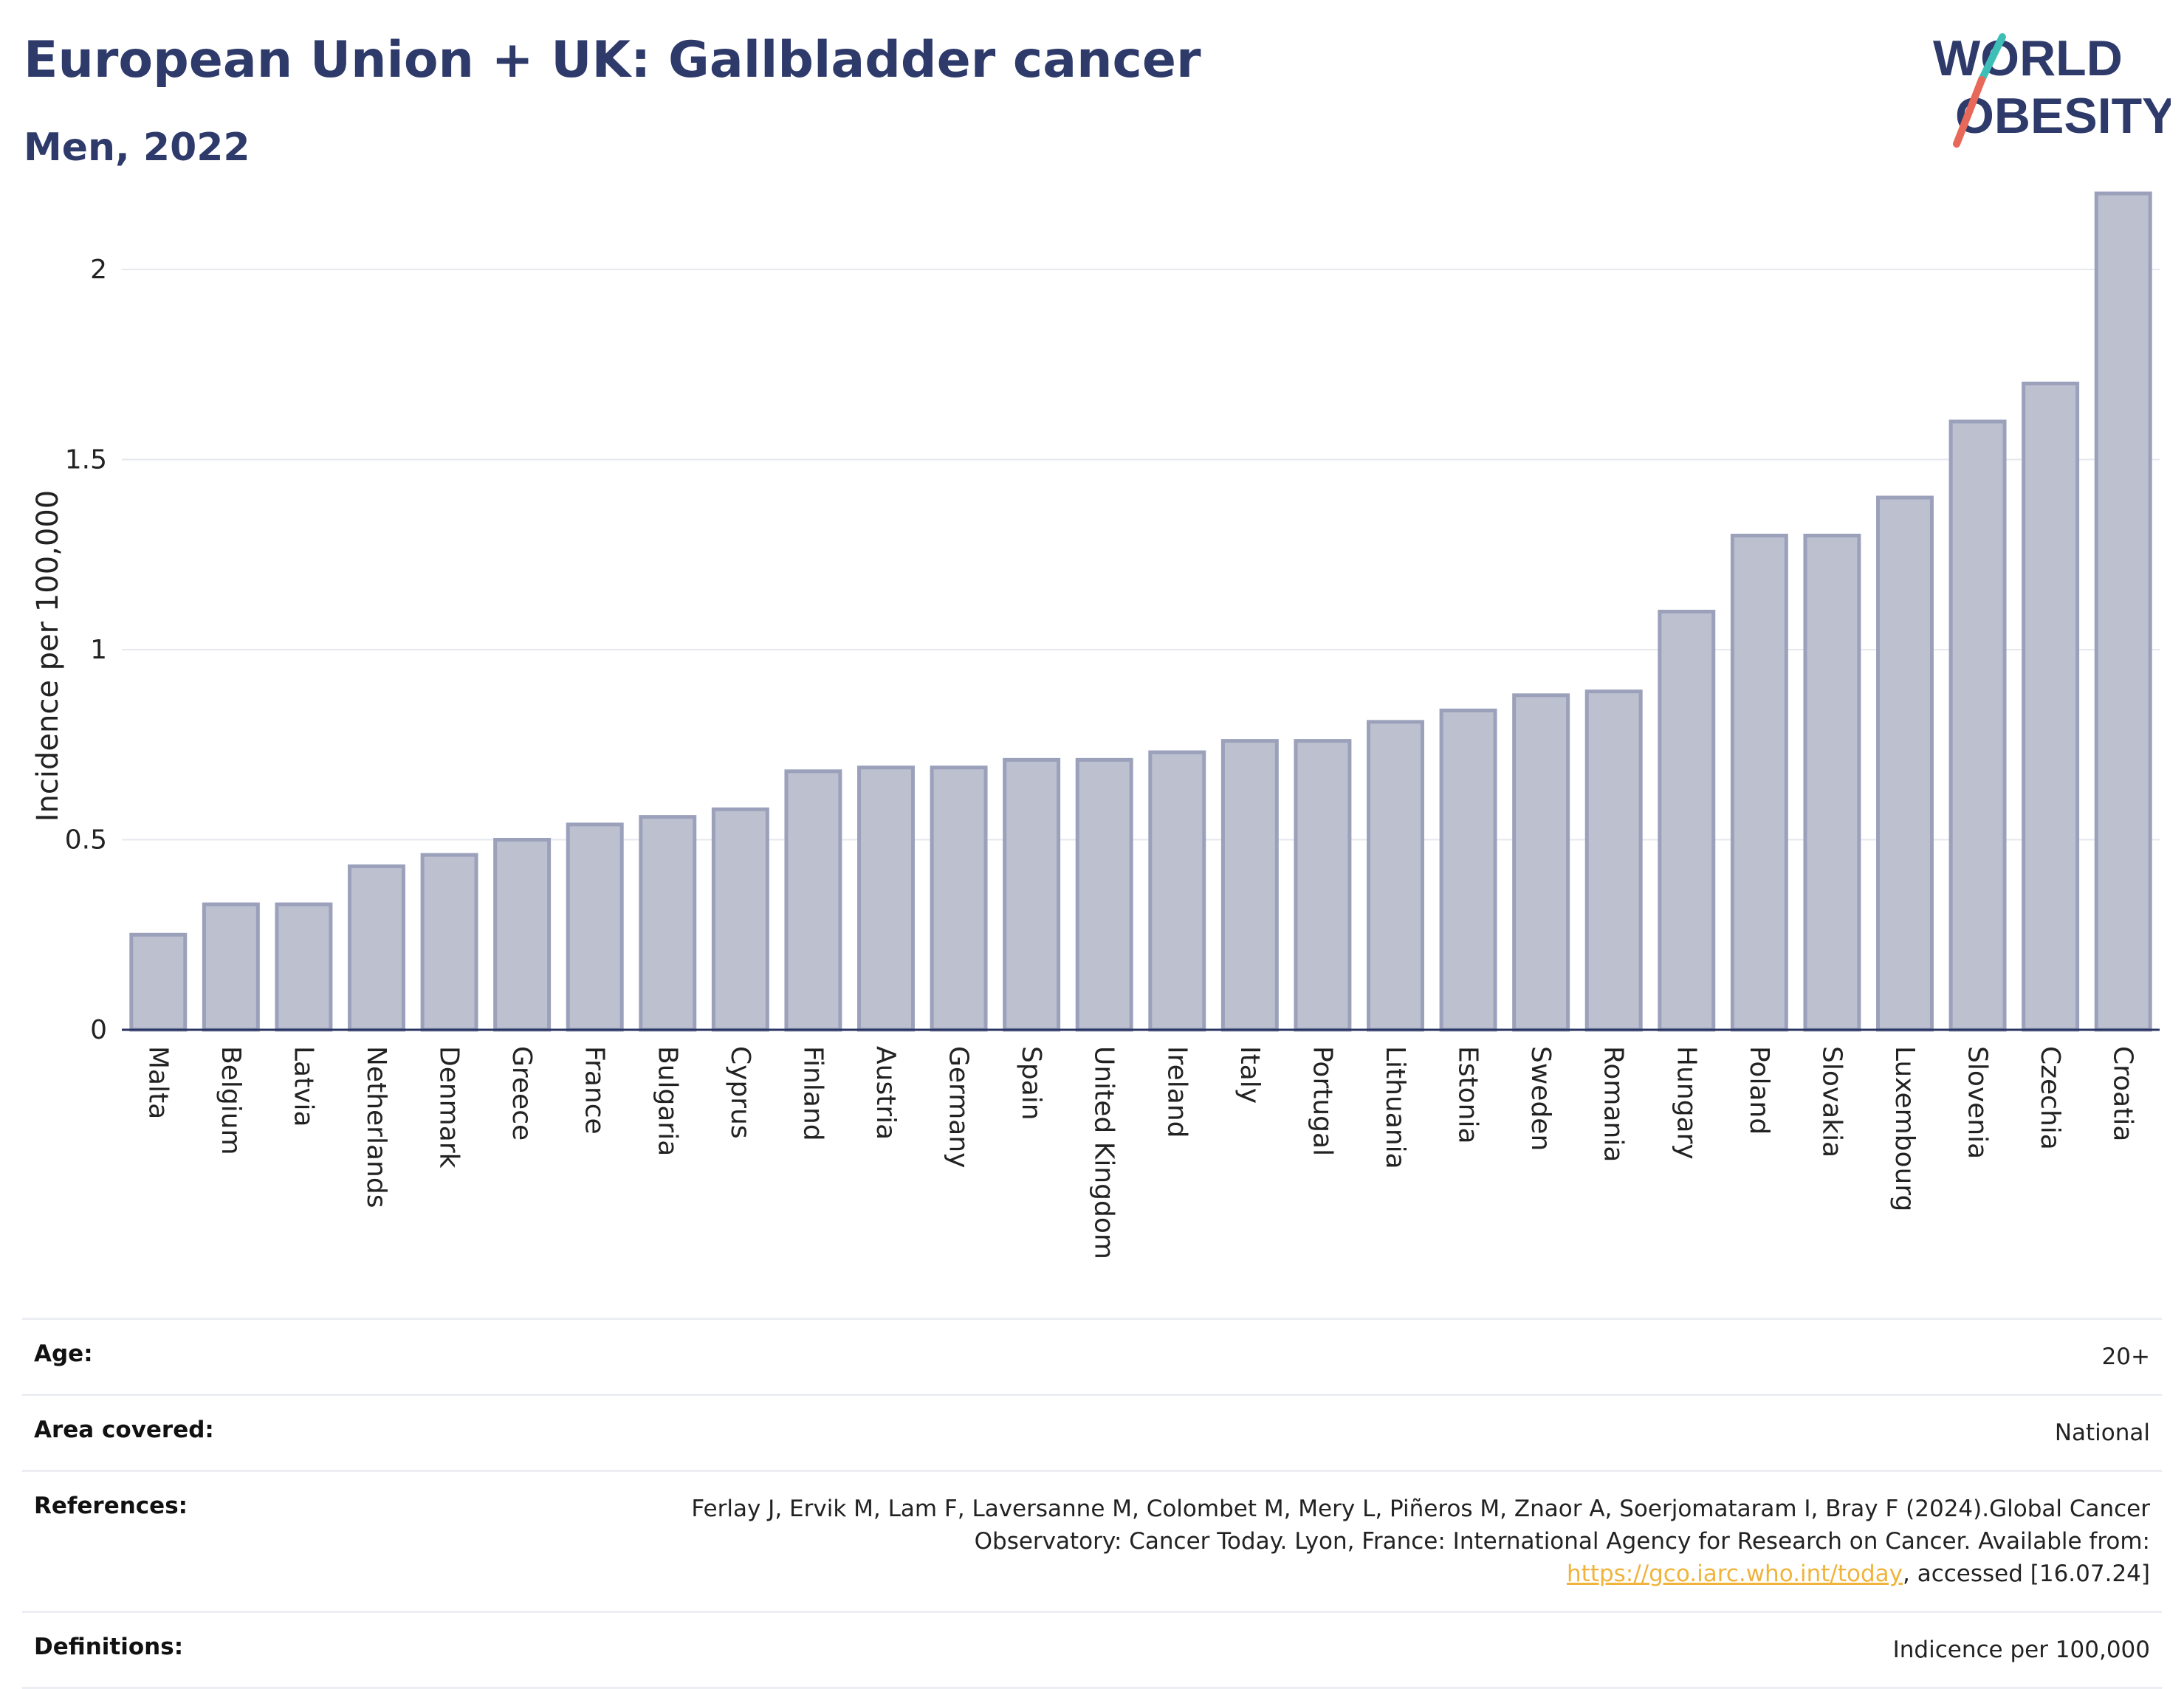 Image resolution: width=2184 pixels, height=1689 pixels. I want to click on logo-line-obesity: OBESITY, so click(2063, 116).